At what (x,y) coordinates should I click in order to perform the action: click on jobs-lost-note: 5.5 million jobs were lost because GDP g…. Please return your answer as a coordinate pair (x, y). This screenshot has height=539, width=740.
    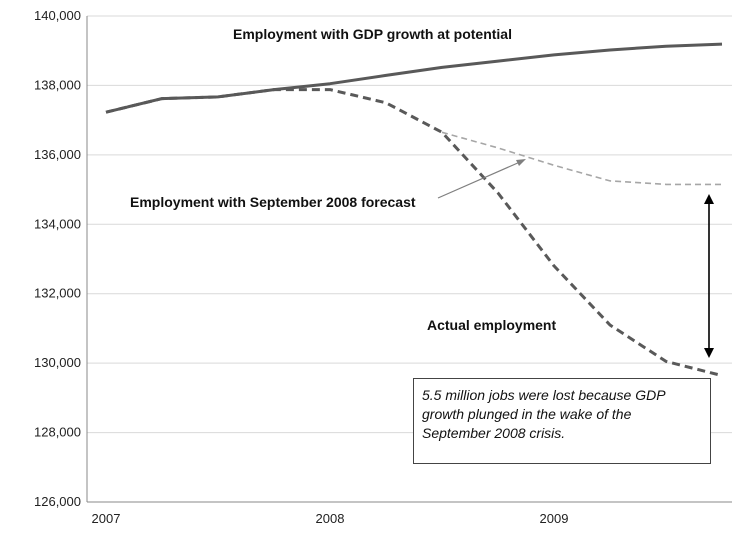
    Looking at the image, I should click on (562, 421).